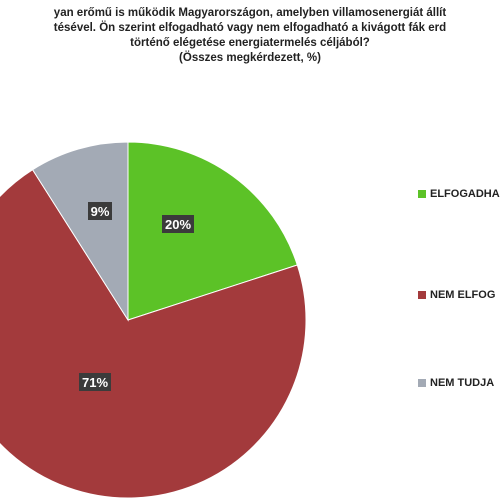 This screenshot has width=500, height=500. Describe the element at coordinates (422, 194) in the screenshot. I see `legend-swatch-elfogadhato` at that location.